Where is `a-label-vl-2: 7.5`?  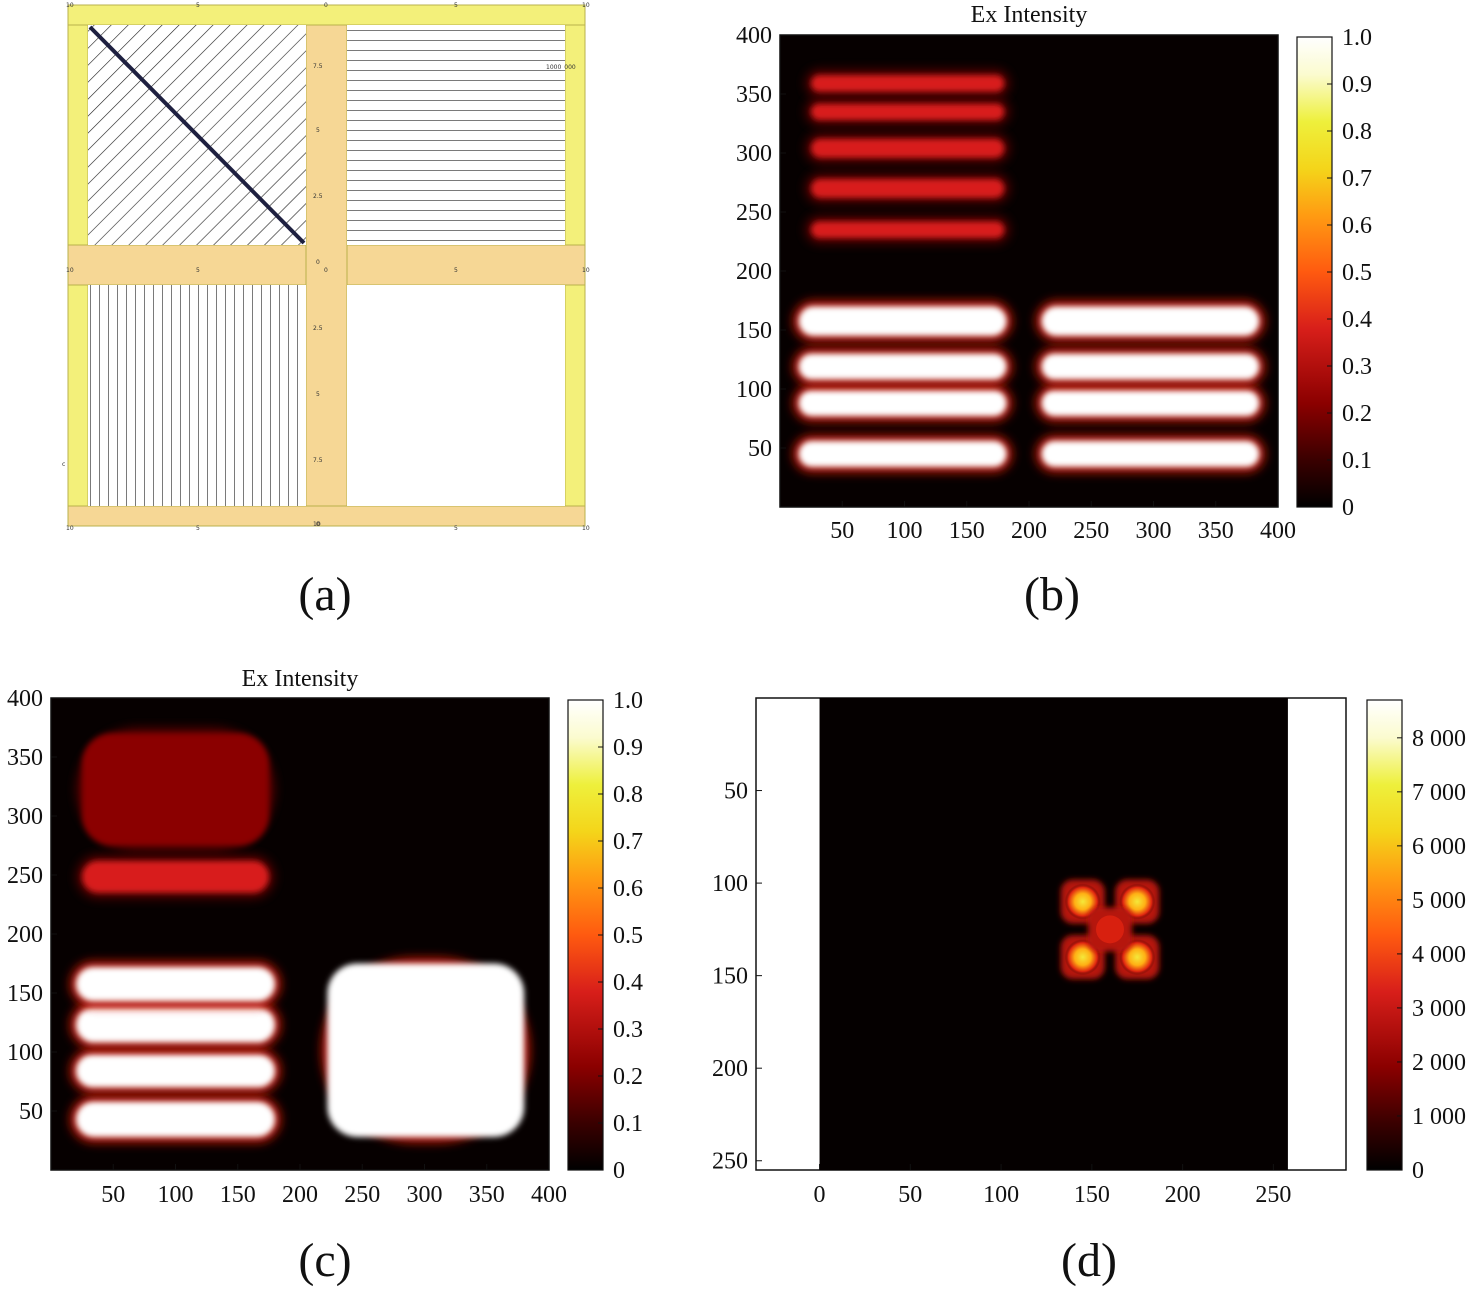 a-label-vl-2: 7.5 is located at coordinates (318, 460).